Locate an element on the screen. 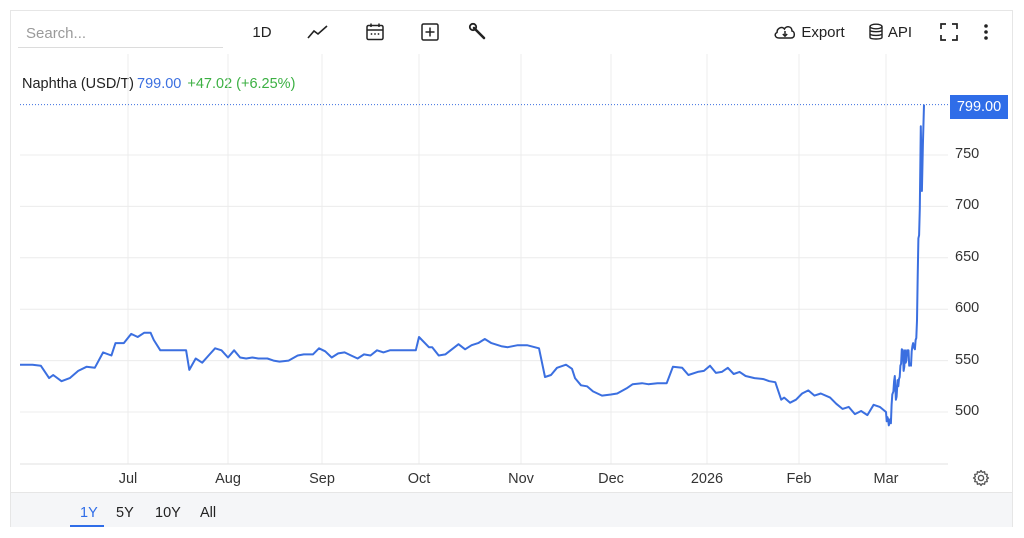 This screenshot has width=1024, height=538. search-input is located at coordinates (120, 34).